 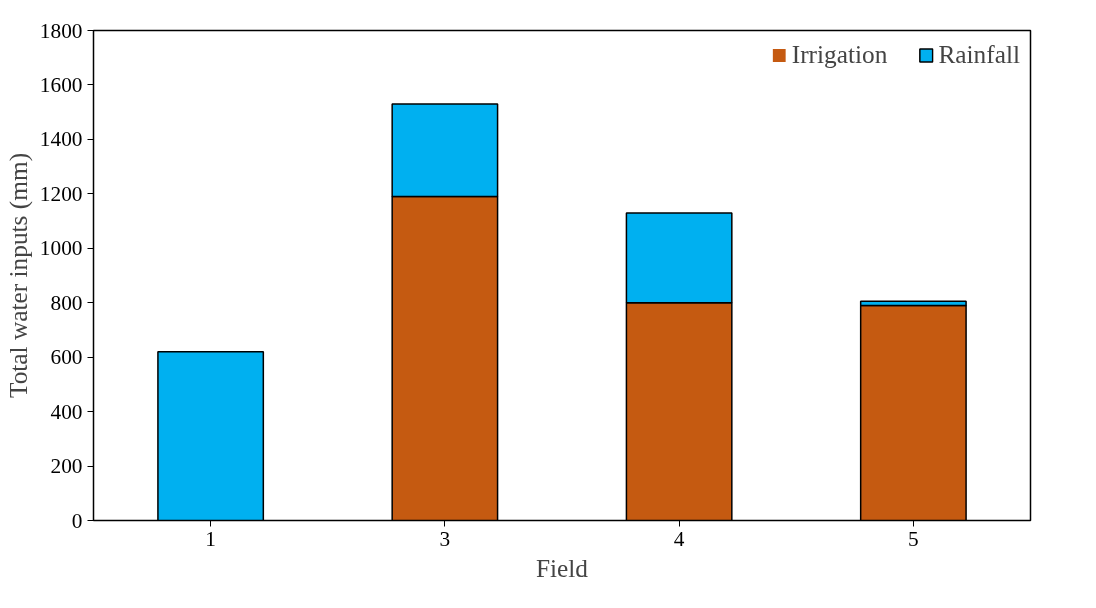 What do you see at coordinates (562, 567) in the screenshot?
I see `x-axis-title: Field` at bounding box center [562, 567].